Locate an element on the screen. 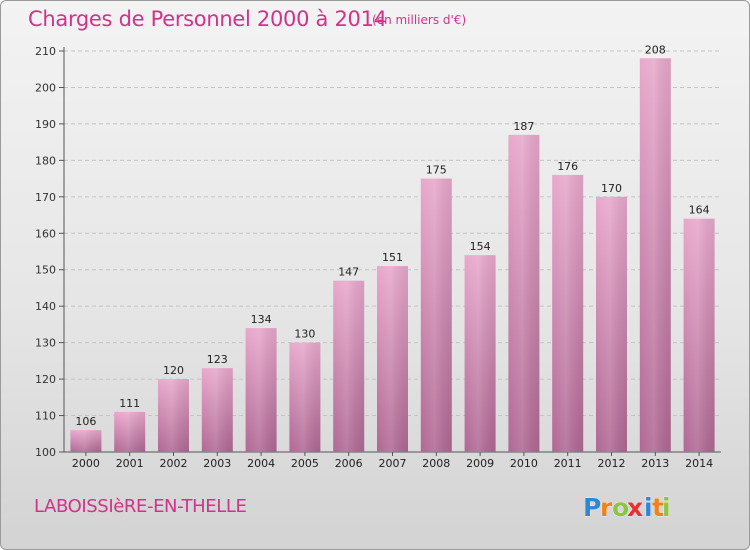  logo-letter: o is located at coordinates (620, 507).